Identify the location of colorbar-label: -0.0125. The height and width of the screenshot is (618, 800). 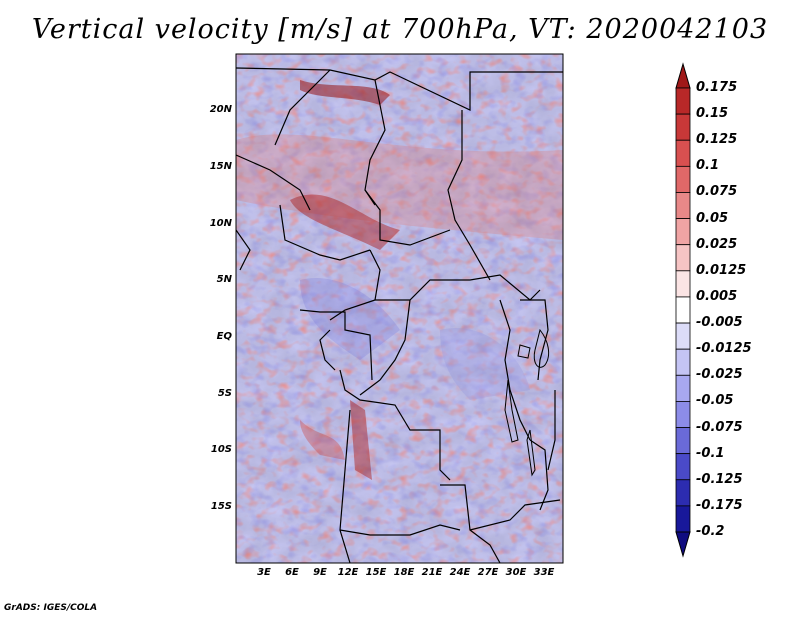
(724, 349).